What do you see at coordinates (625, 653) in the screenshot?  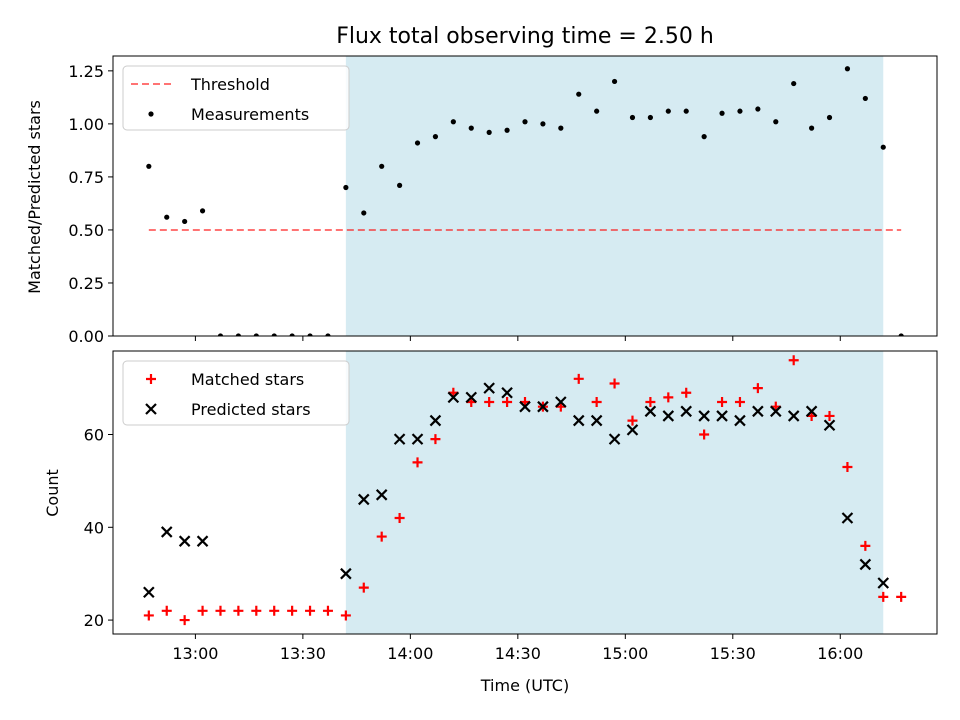 I see `x-tick-label: 15:00` at bounding box center [625, 653].